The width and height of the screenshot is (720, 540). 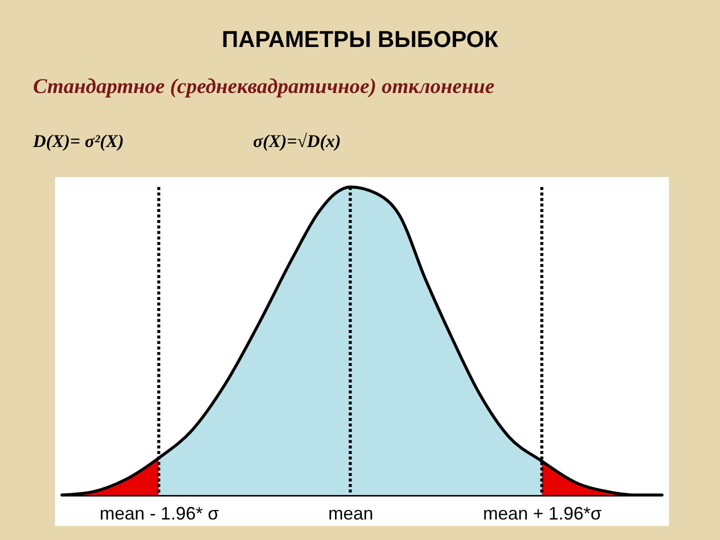 What do you see at coordinates (78, 141) in the screenshot?
I see `text: D(X)= σ²(X)` at bounding box center [78, 141].